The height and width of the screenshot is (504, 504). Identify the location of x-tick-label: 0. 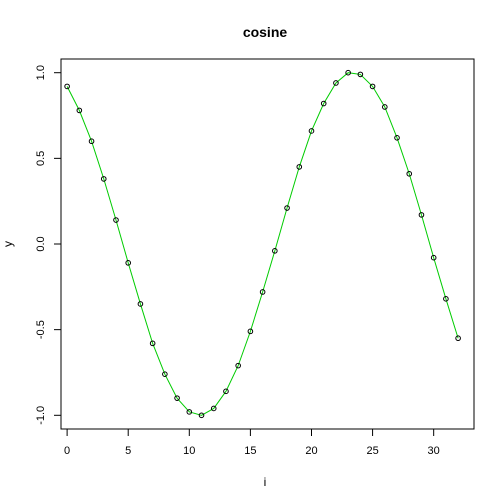
(67, 451).